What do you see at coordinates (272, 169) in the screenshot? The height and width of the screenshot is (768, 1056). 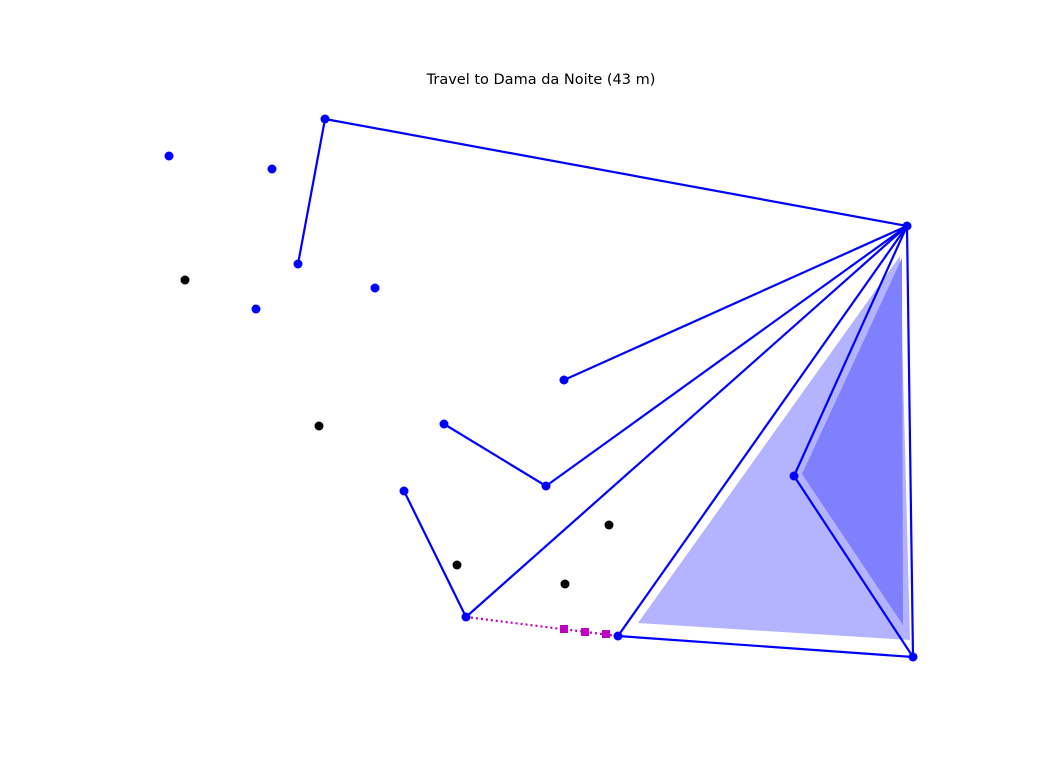 I see `route-node-n3` at bounding box center [272, 169].